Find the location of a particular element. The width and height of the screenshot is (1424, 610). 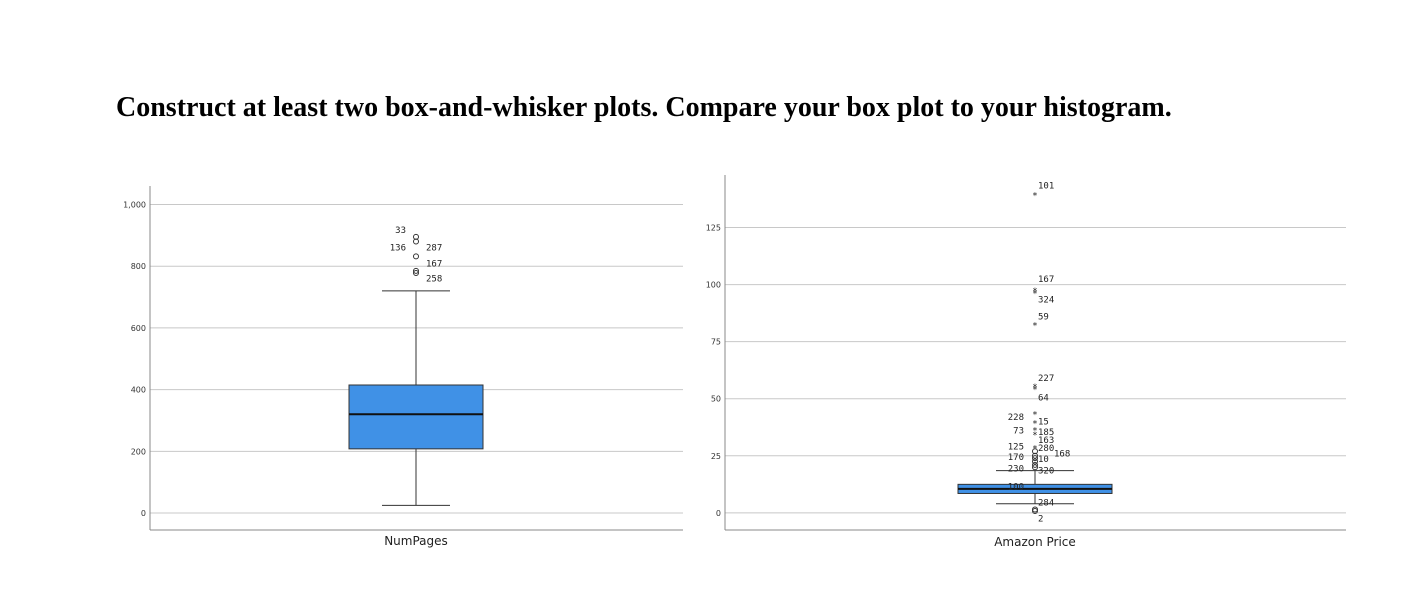

x-axis-label: Amazon Price is located at coordinates (1035, 542).